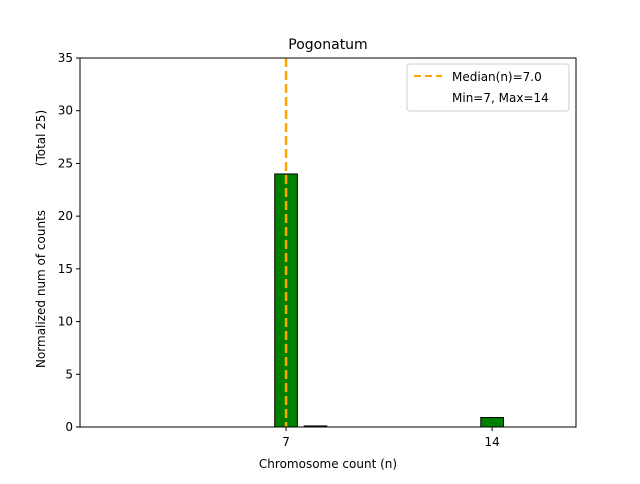 Image resolution: width=640 pixels, height=484 pixels. Describe the element at coordinates (500, 98) in the screenshot. I see `legend-entry-minmax: Min=7, Max=14` at that location.